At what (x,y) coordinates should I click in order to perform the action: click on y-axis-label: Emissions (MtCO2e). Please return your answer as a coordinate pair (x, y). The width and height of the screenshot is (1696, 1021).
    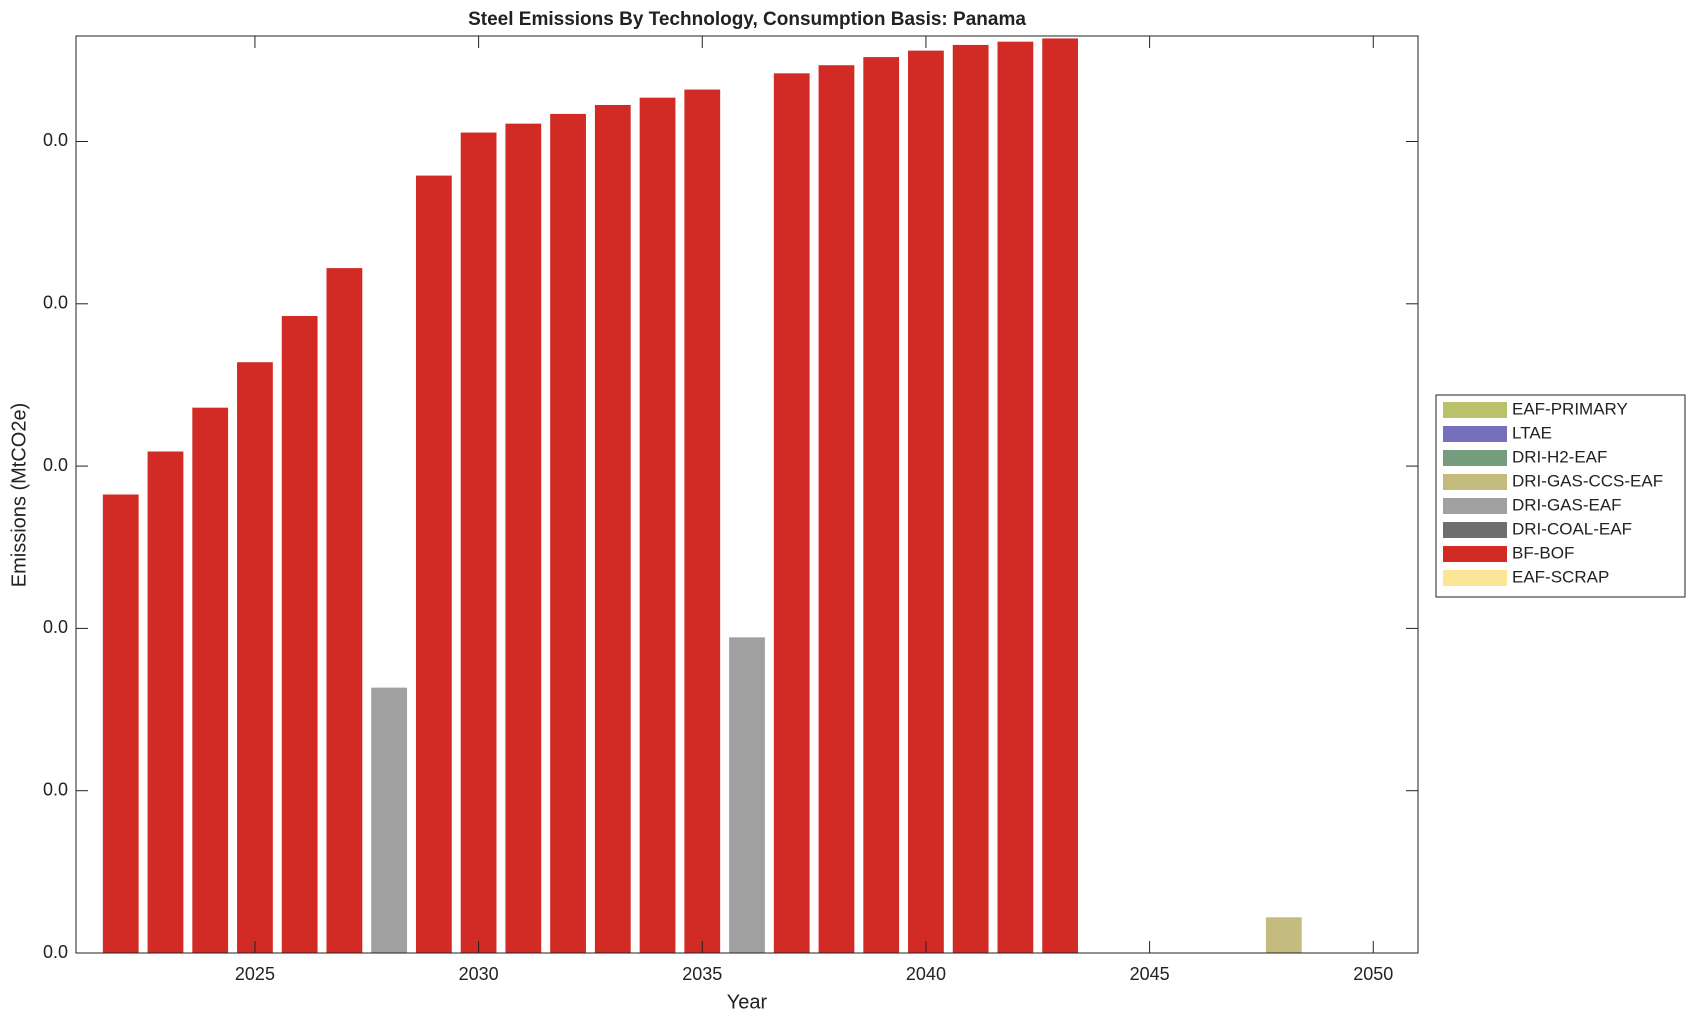
    Looking at the image, I should click on (19, 495).